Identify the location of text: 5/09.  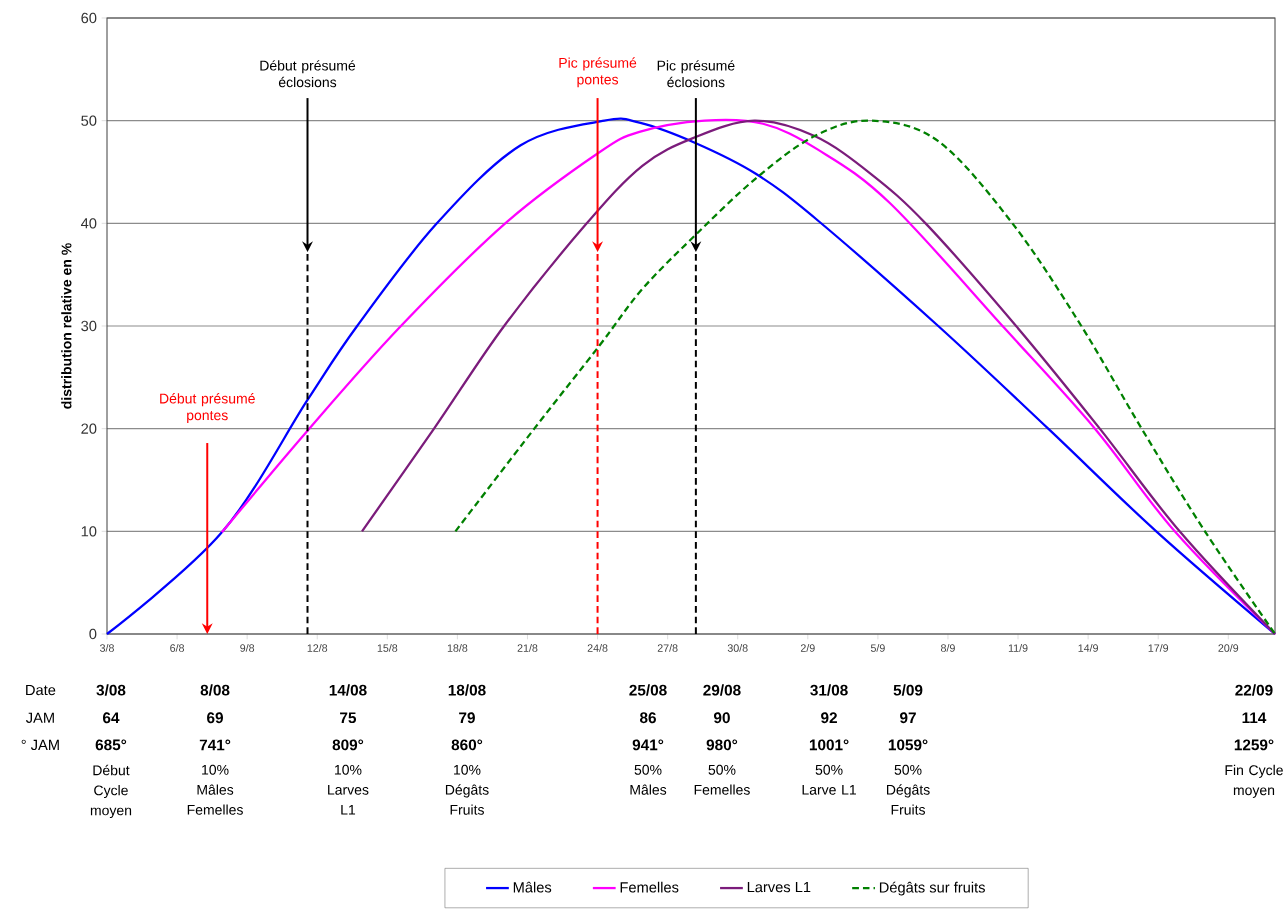
(908, 690).